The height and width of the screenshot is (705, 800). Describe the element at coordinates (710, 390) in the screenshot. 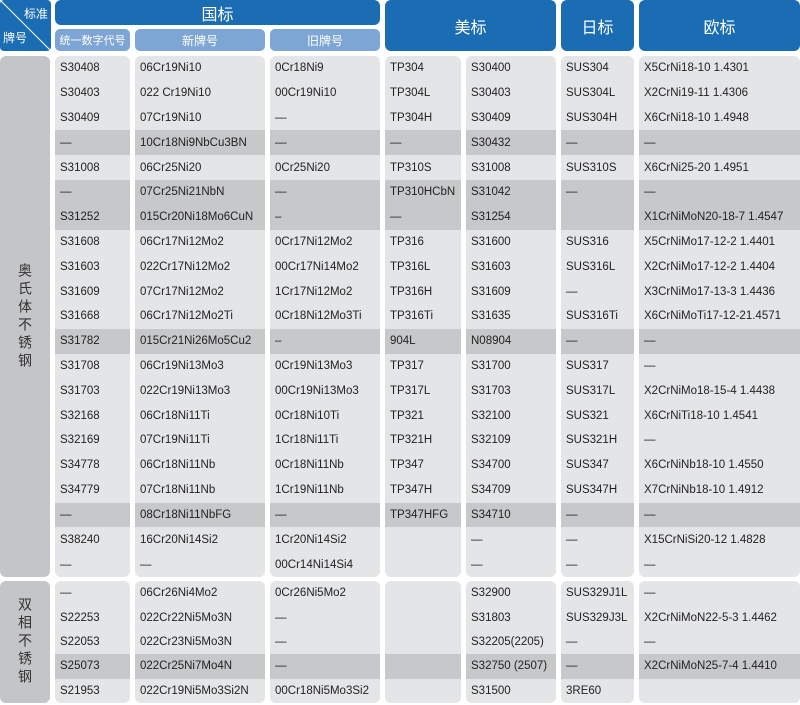

I see `table-cell: X2CrNiMo18-15-4 1.4438` at that location.